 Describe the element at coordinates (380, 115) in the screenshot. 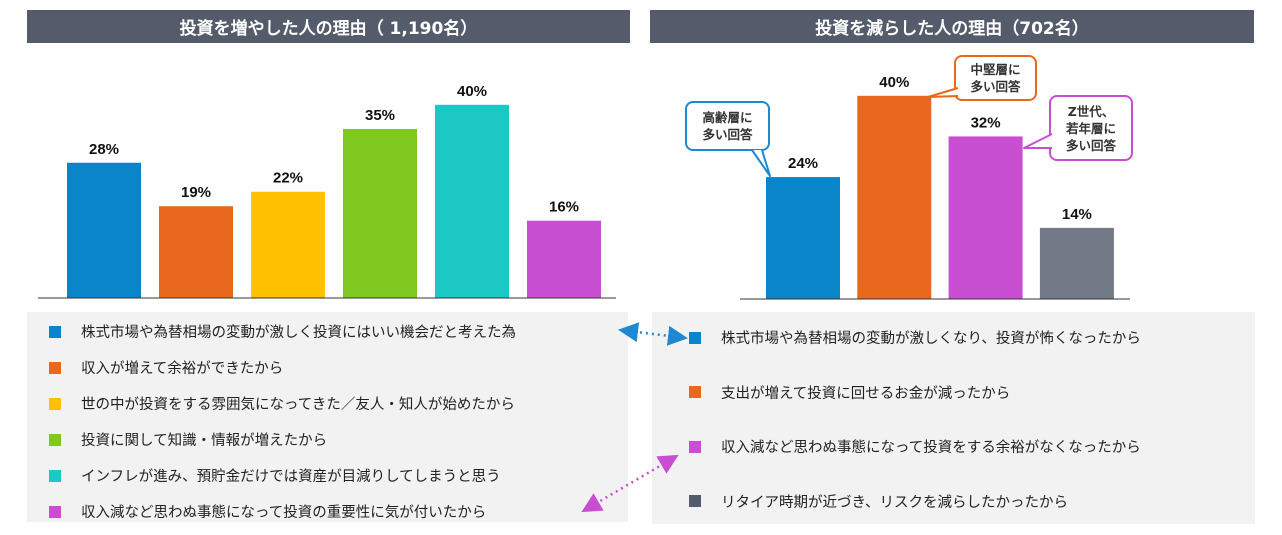

I see `bar-label-0-3: 35%` at that location.